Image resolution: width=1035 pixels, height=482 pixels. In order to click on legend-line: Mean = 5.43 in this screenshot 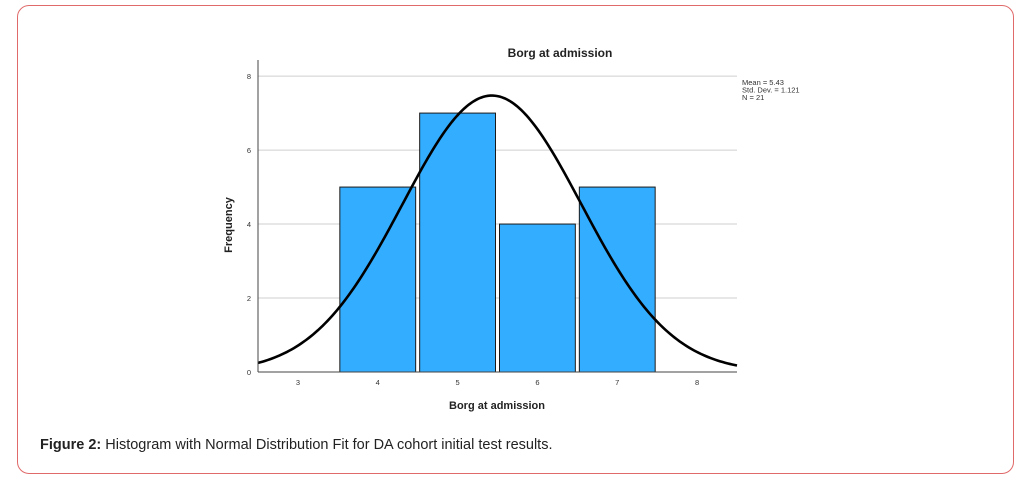, I will do `click(763, 82)`.